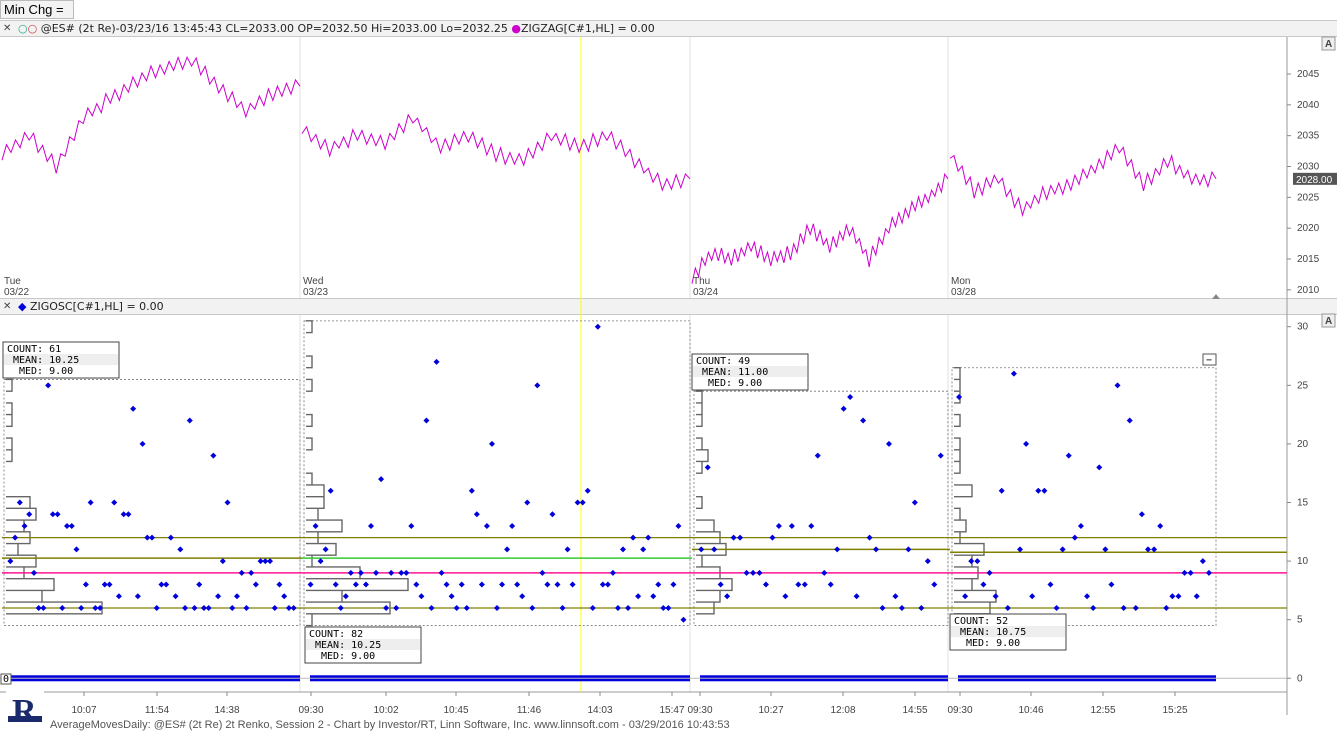 The height and width of the screenshot is (733, 1337). I want to click on osc-panel-titlebar: ✕ ◆ ZIGOSC[C#1,HL] = 0.00, so click(668, 306).